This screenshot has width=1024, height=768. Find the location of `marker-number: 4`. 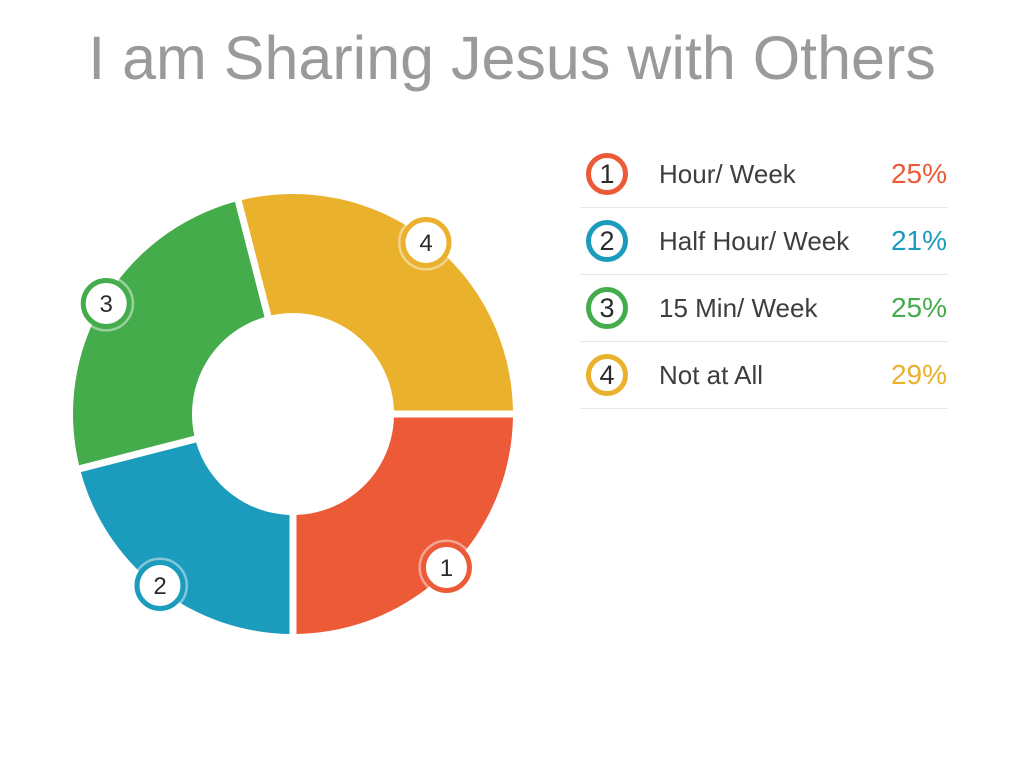

marker-number: 4 is located at coordinates (425, 243).